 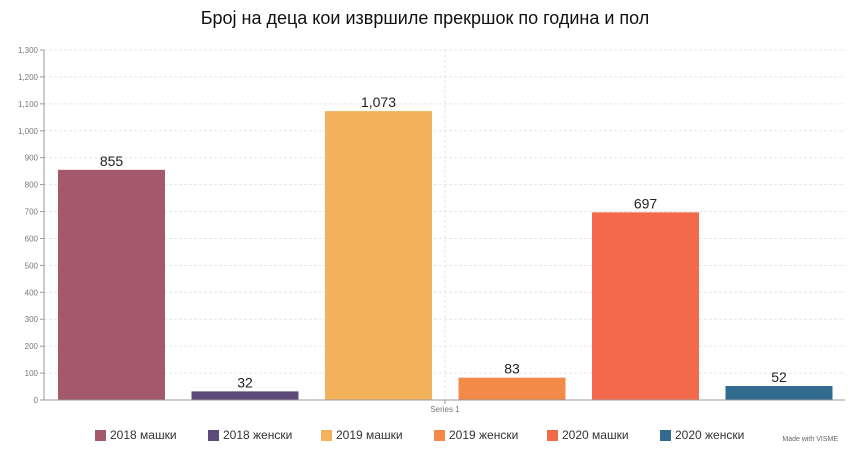 I want to click on y-tick-label: 200, so click(x=32, y=346).